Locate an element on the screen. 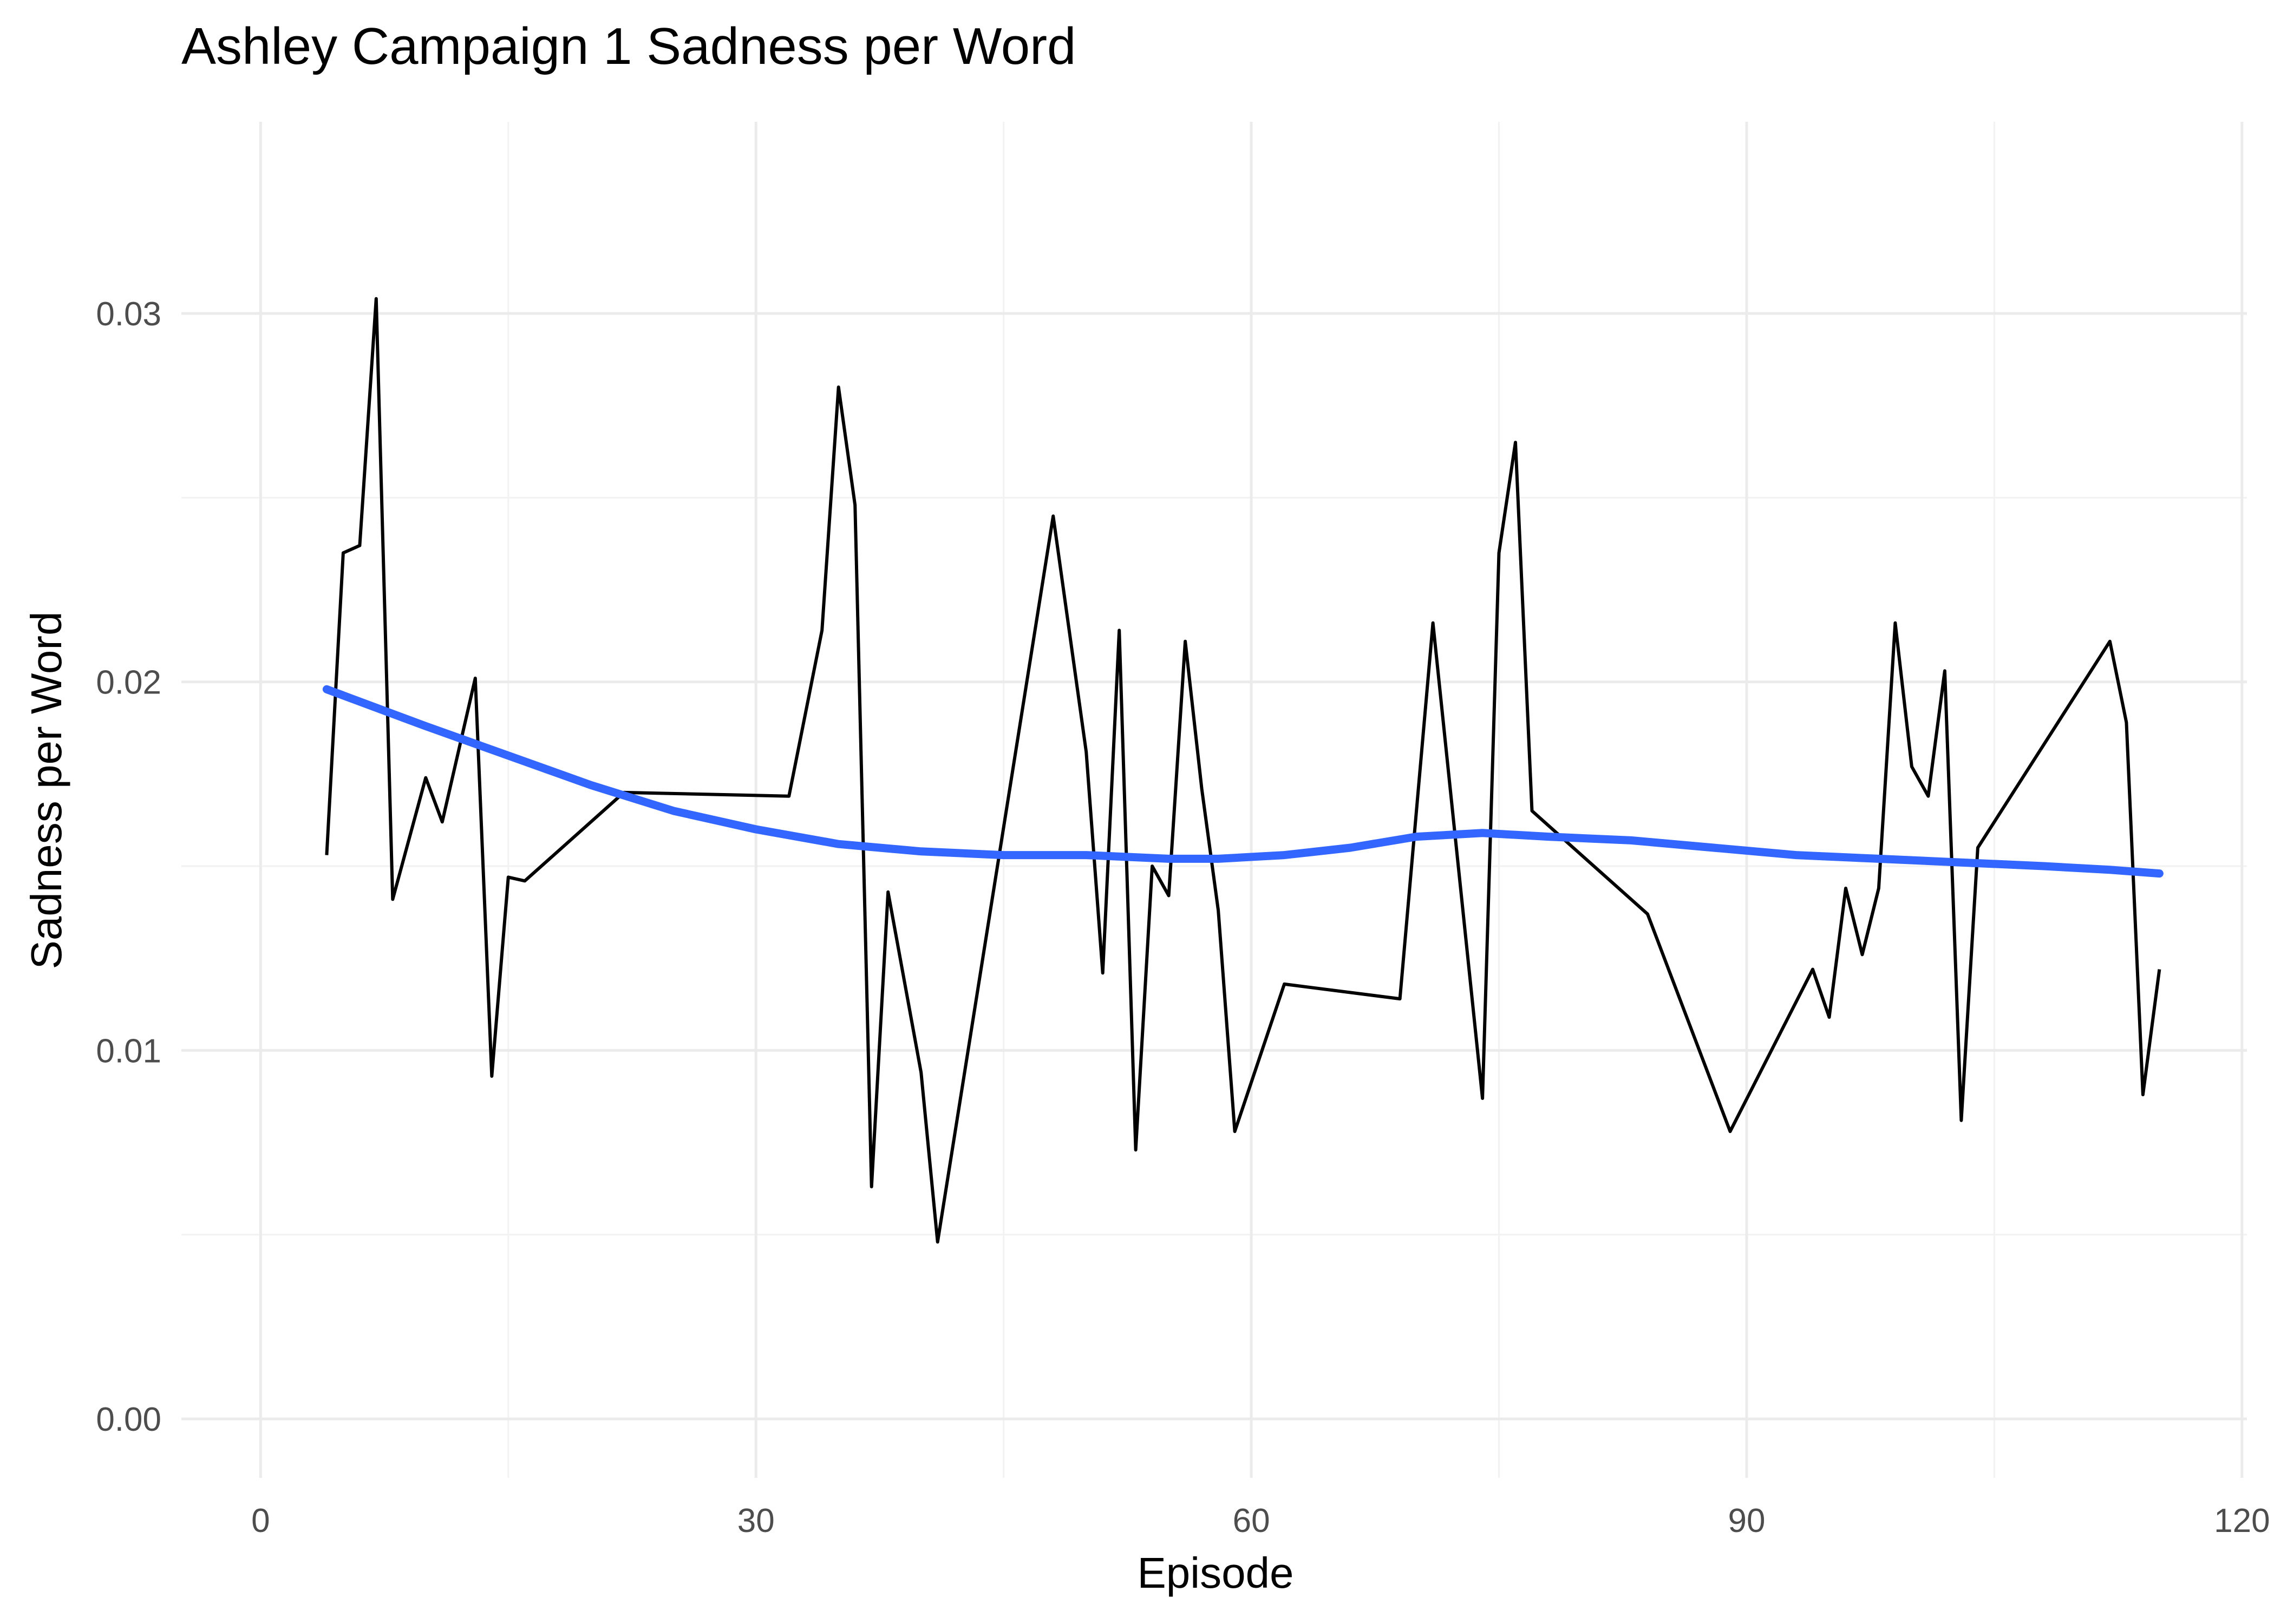 This screenshot has width=2274, height=1624. x-tick-labels: 0 30 60 90 120 is located at coordinates (1261, 1521).